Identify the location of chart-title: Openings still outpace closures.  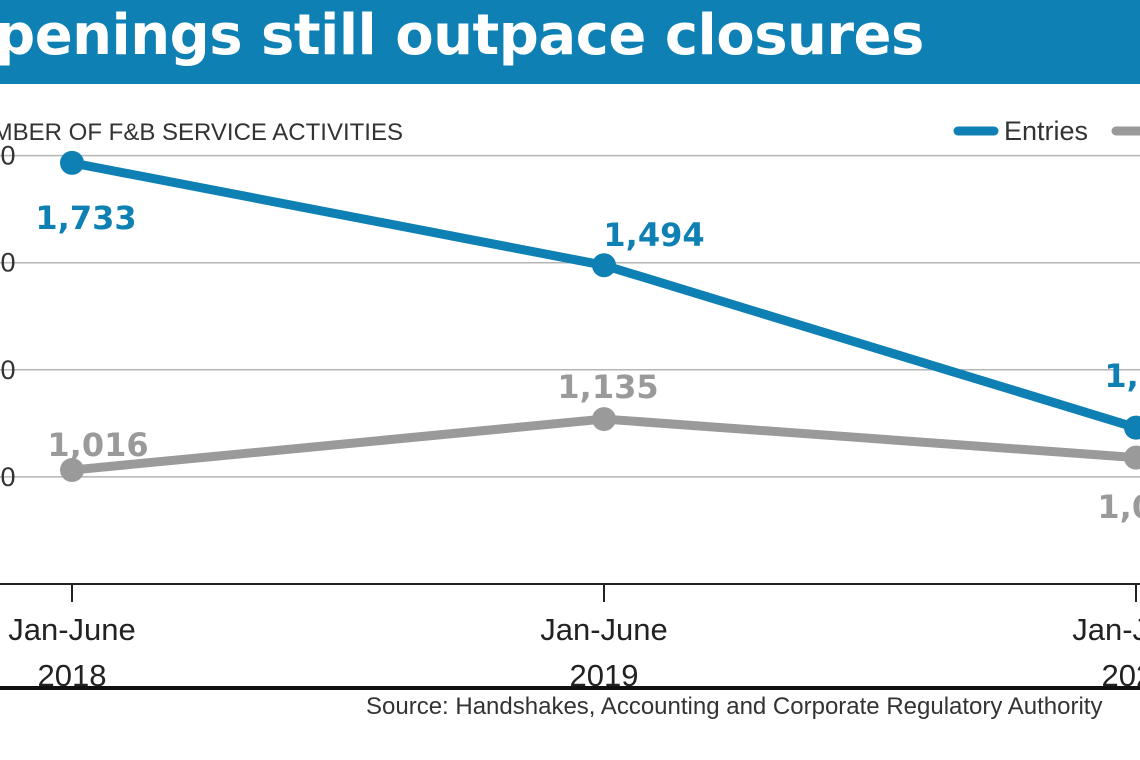
(462, 35).